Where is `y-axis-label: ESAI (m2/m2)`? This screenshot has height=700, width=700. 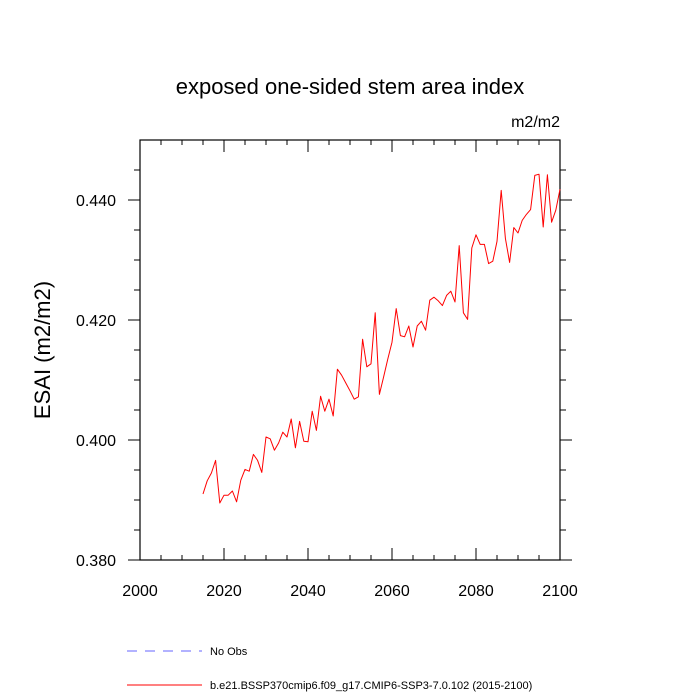
y-axis-label: ESAI (m2/m2) is located at coordinates (42, 350).